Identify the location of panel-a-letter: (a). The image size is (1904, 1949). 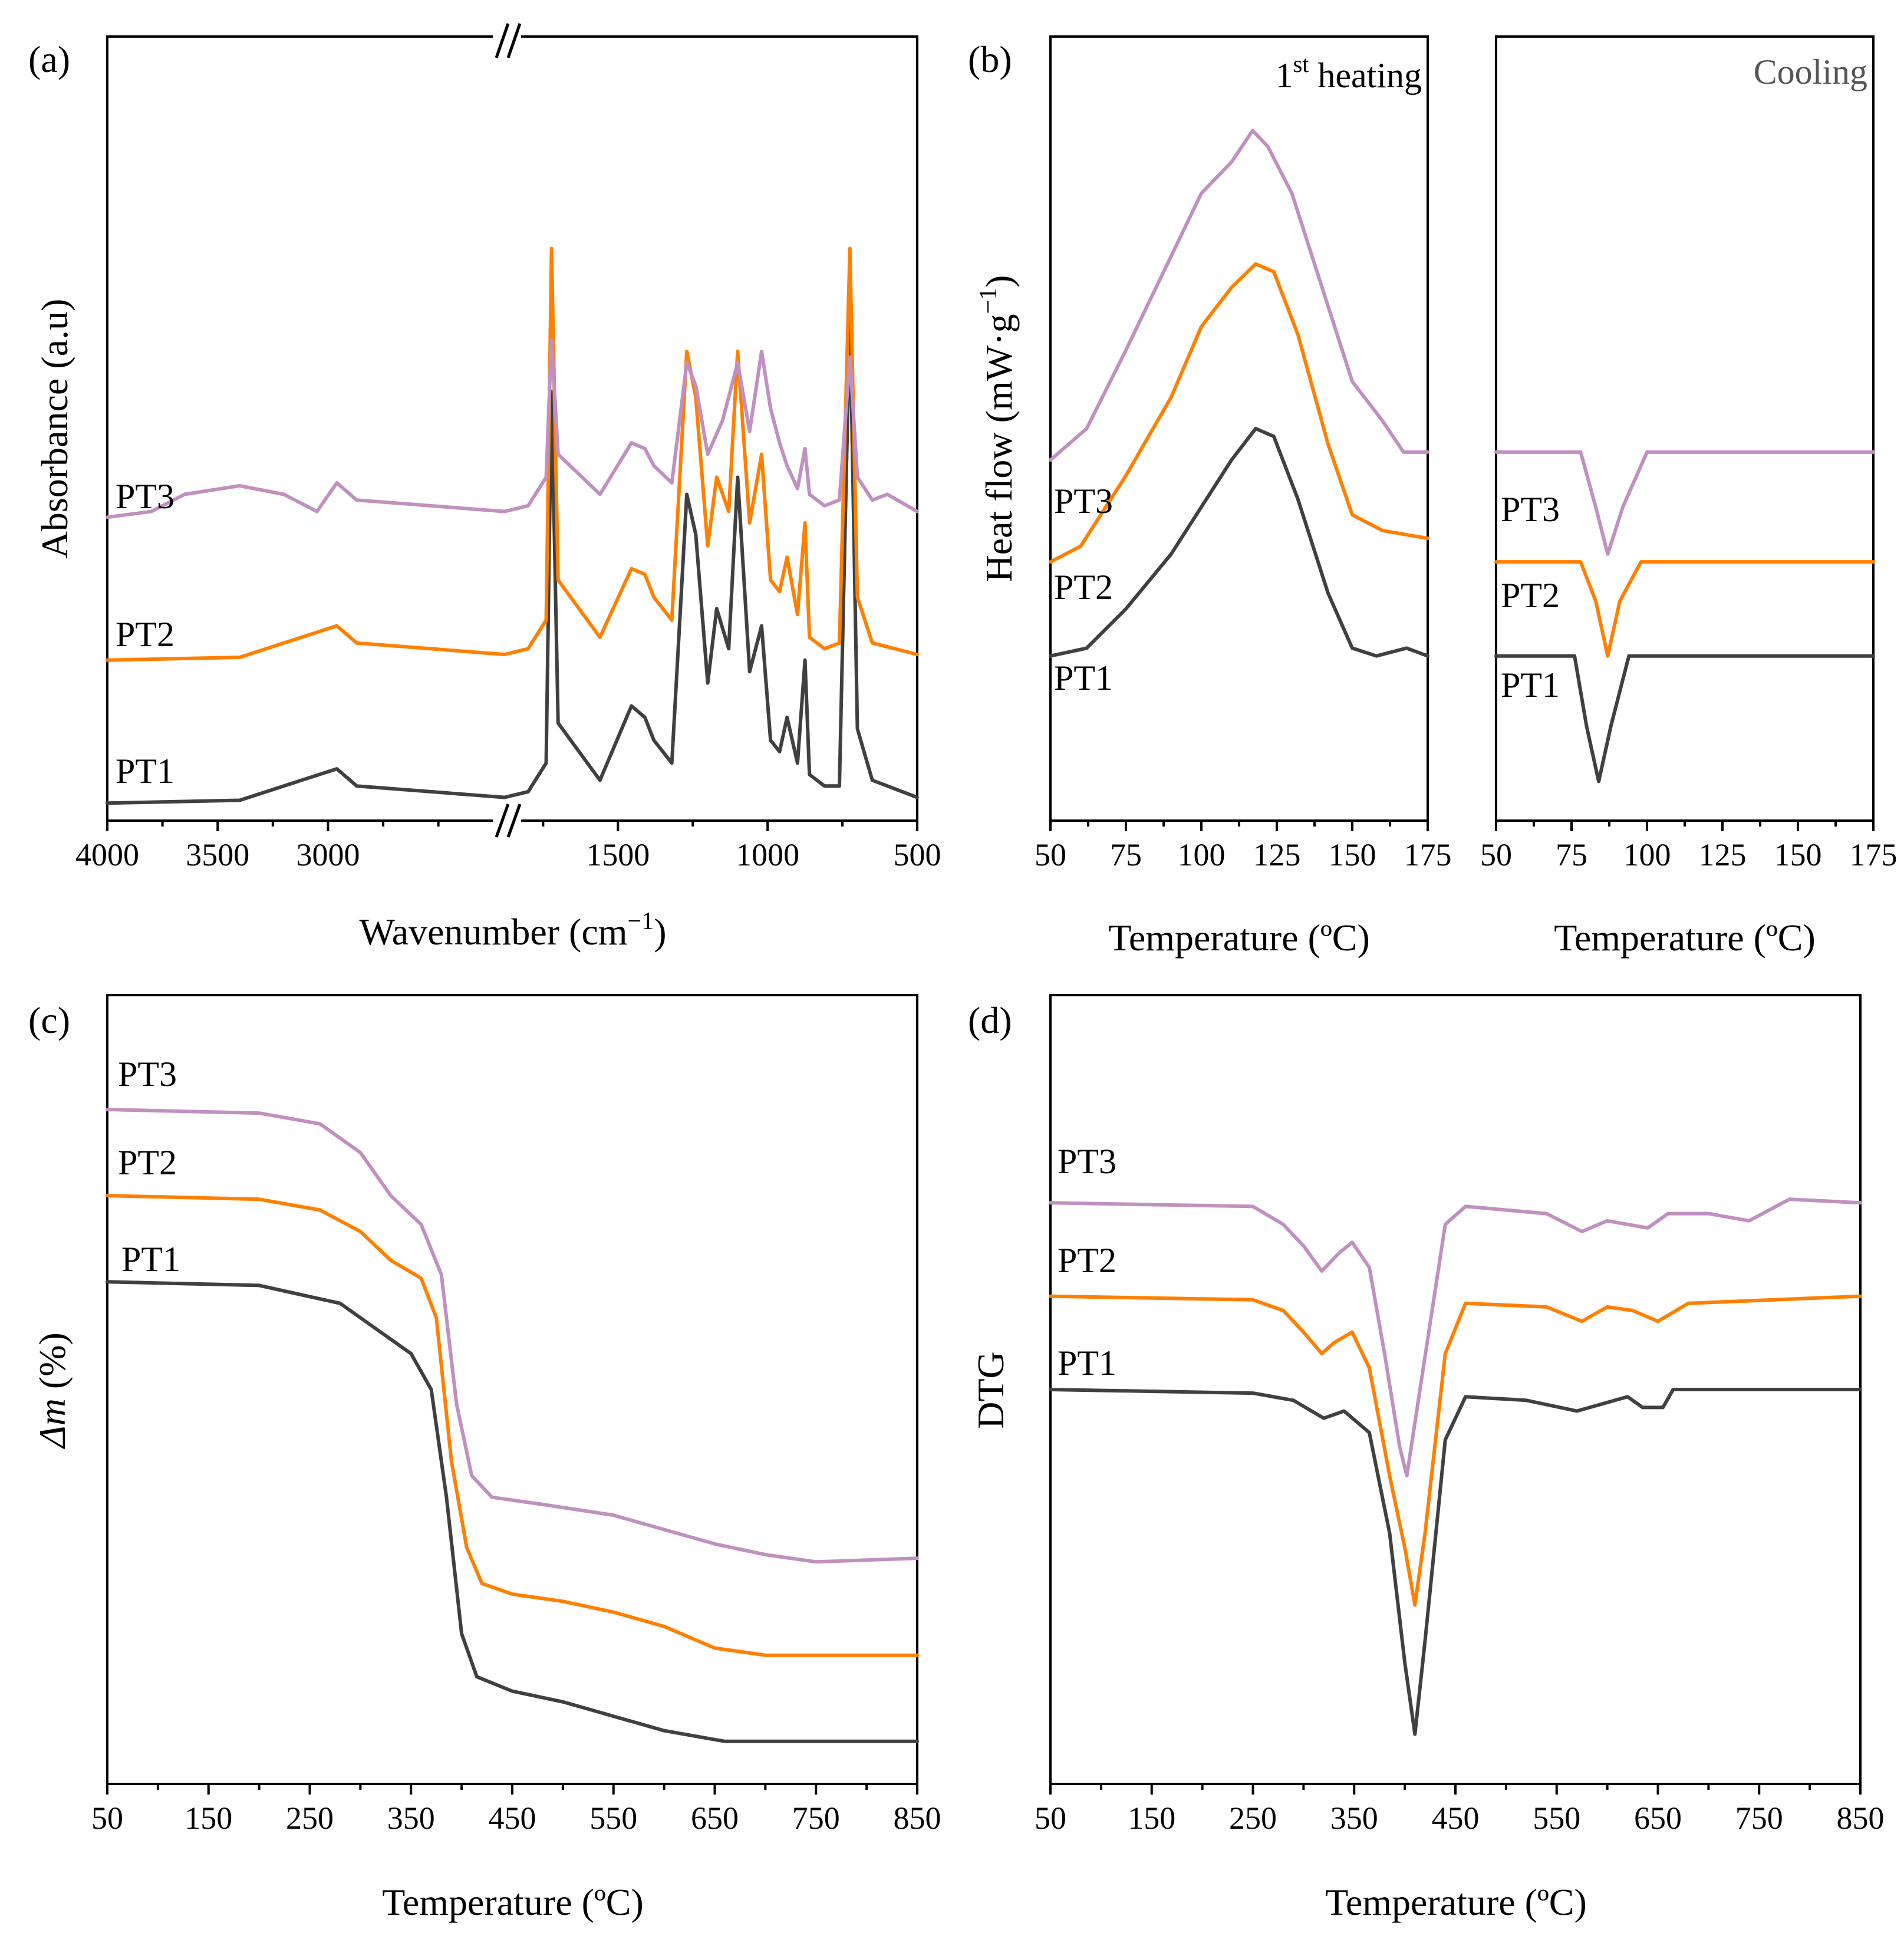
(49, 59).